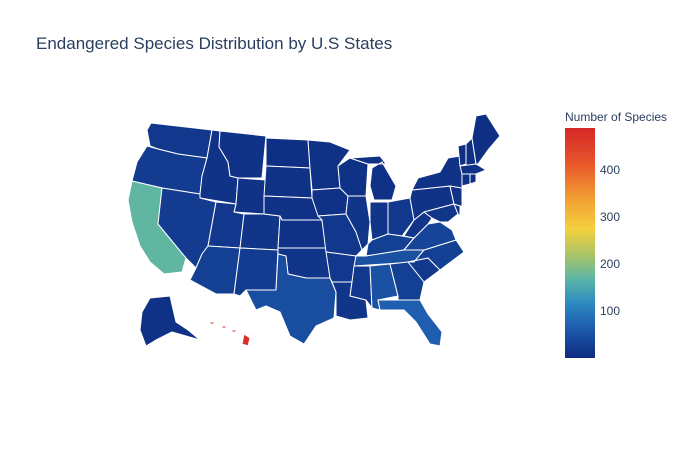 The image size is (700, 450). I want to click on state-RI, so click(473, 179).